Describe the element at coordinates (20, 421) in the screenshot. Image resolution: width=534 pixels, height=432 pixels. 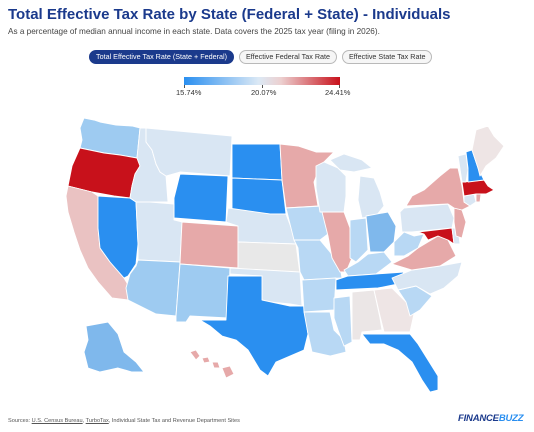
I see `sources-prefix: Sources:` at that location.